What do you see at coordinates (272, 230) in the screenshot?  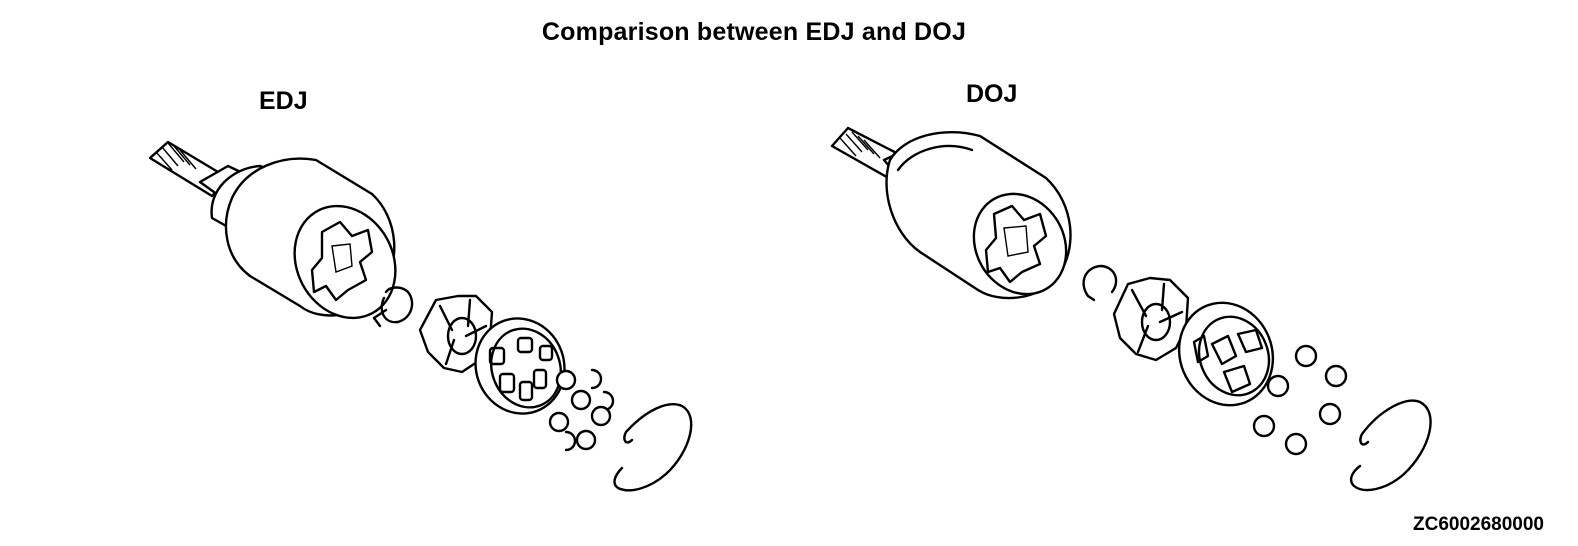 I see `edj-outer-race` at bounding box center [272, 230].